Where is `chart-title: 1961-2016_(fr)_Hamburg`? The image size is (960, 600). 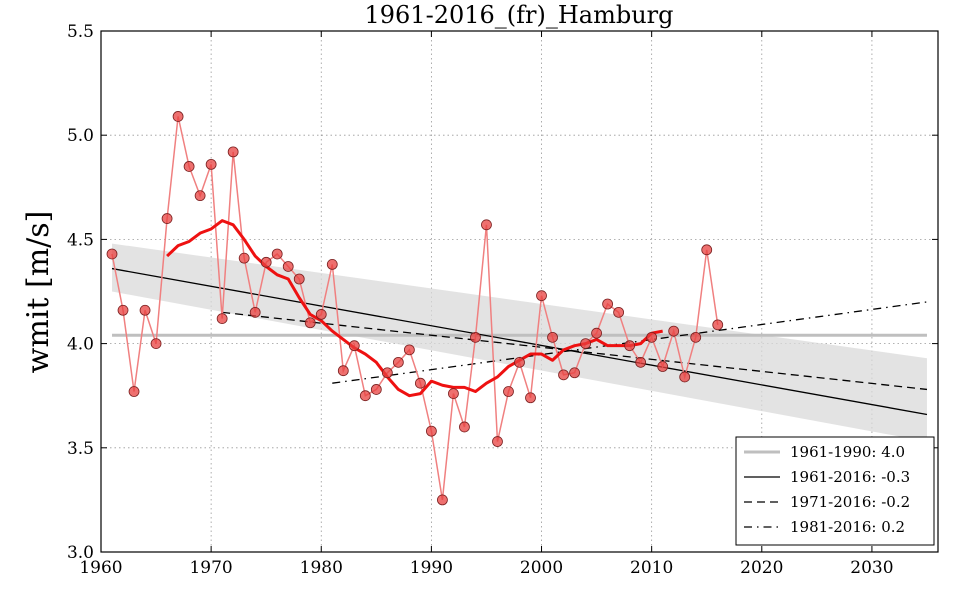
chart-title: 1961-2016_(fr)_Hamburg is located at coordinates (519, 15).